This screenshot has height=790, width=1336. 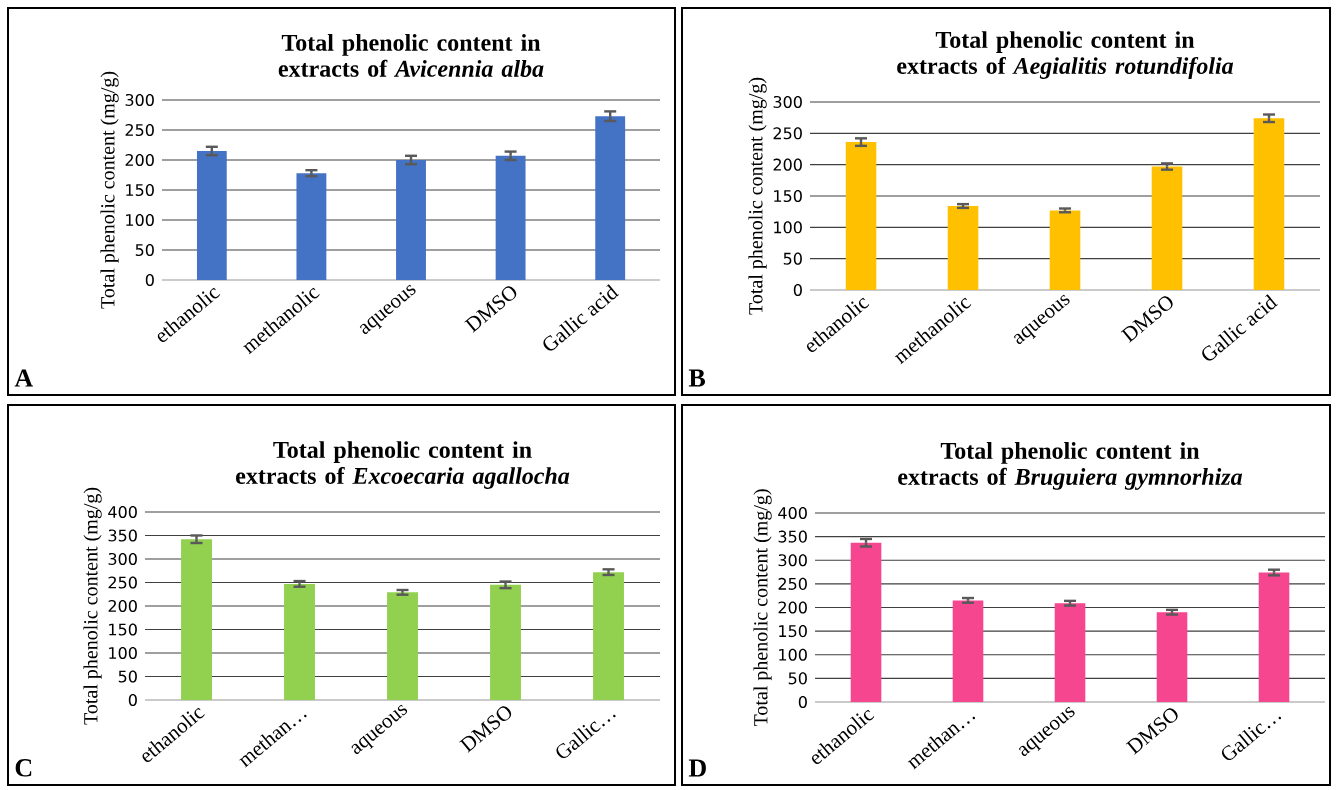 What do you see at coordinates (24, 378) in the screenshot?
I see `text: A` at bounding box center [24, 378].